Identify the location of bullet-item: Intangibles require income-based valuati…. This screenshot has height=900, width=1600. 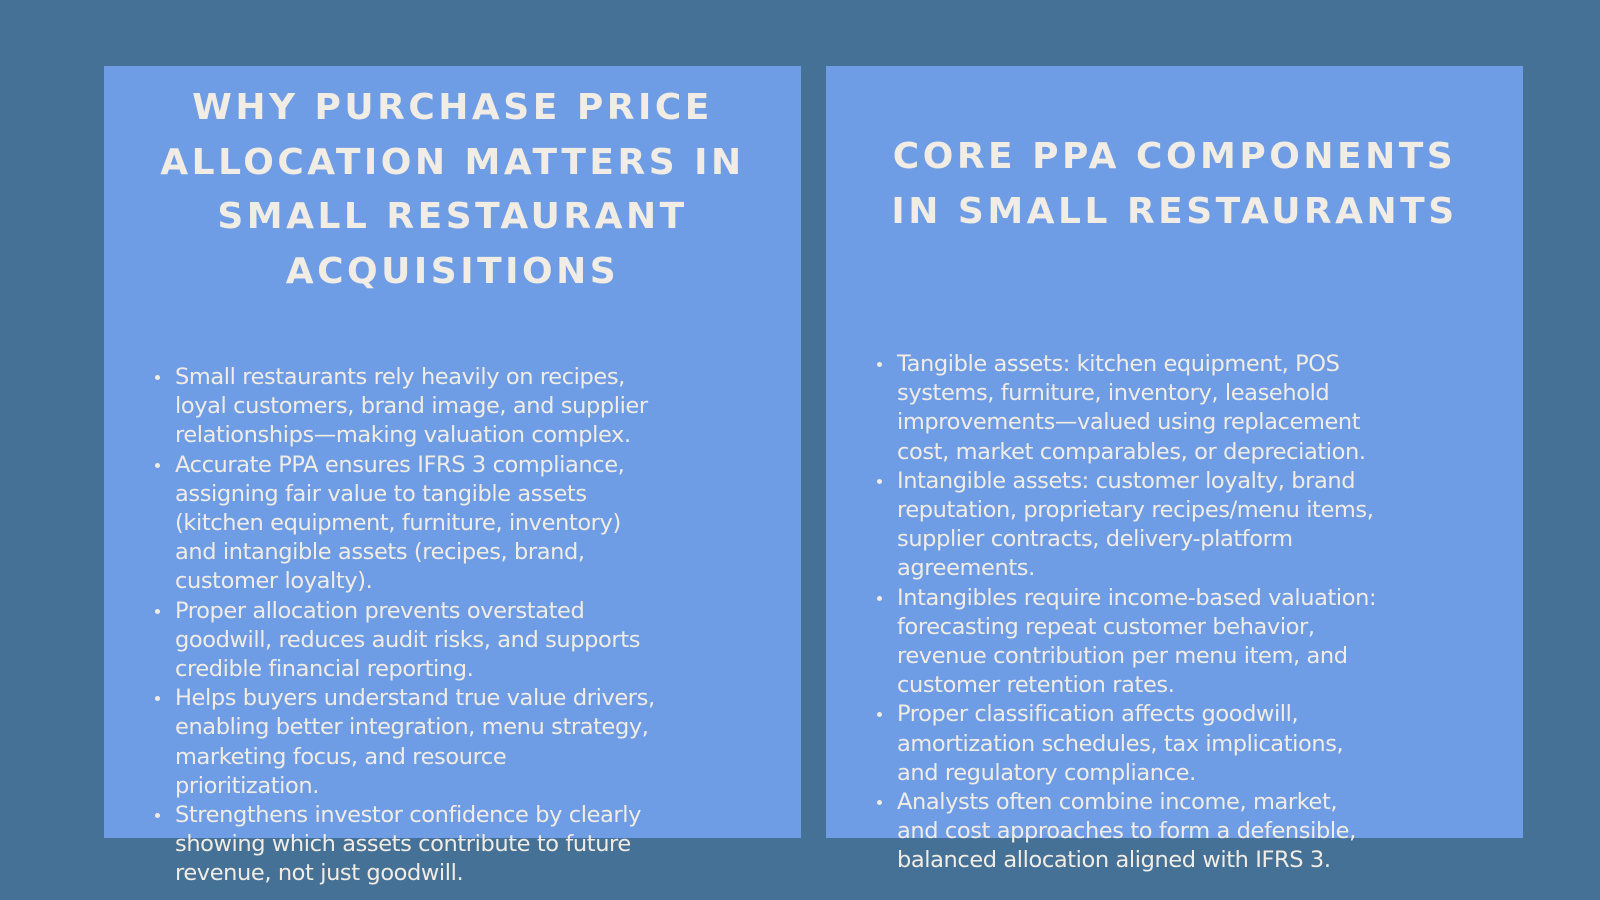
(1195, 642).